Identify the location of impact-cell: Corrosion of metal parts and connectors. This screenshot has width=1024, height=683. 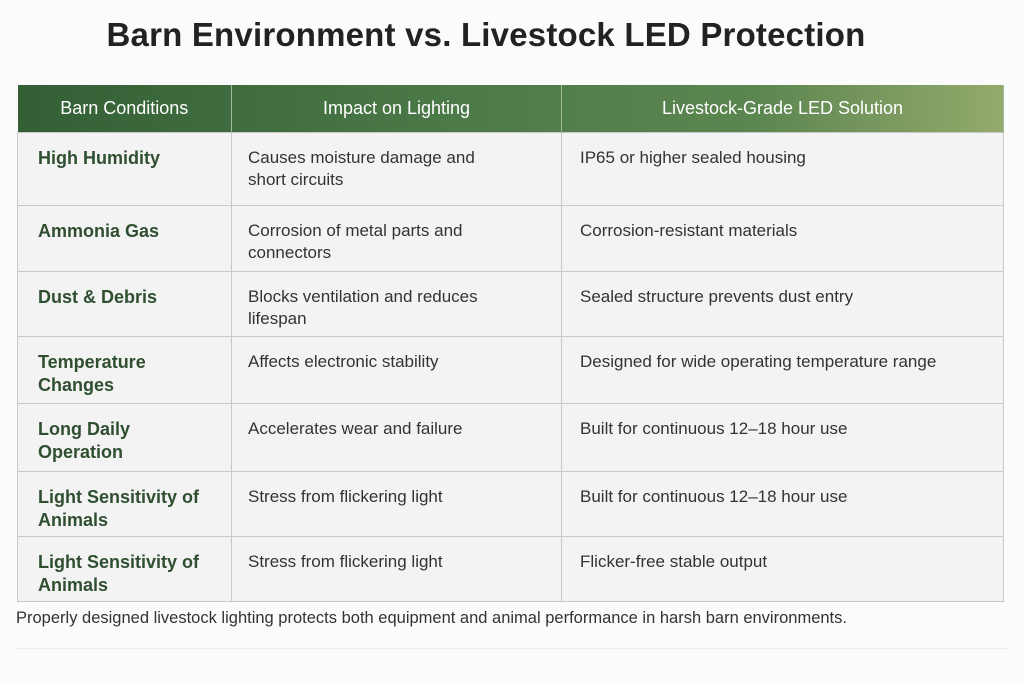
(396, 238).